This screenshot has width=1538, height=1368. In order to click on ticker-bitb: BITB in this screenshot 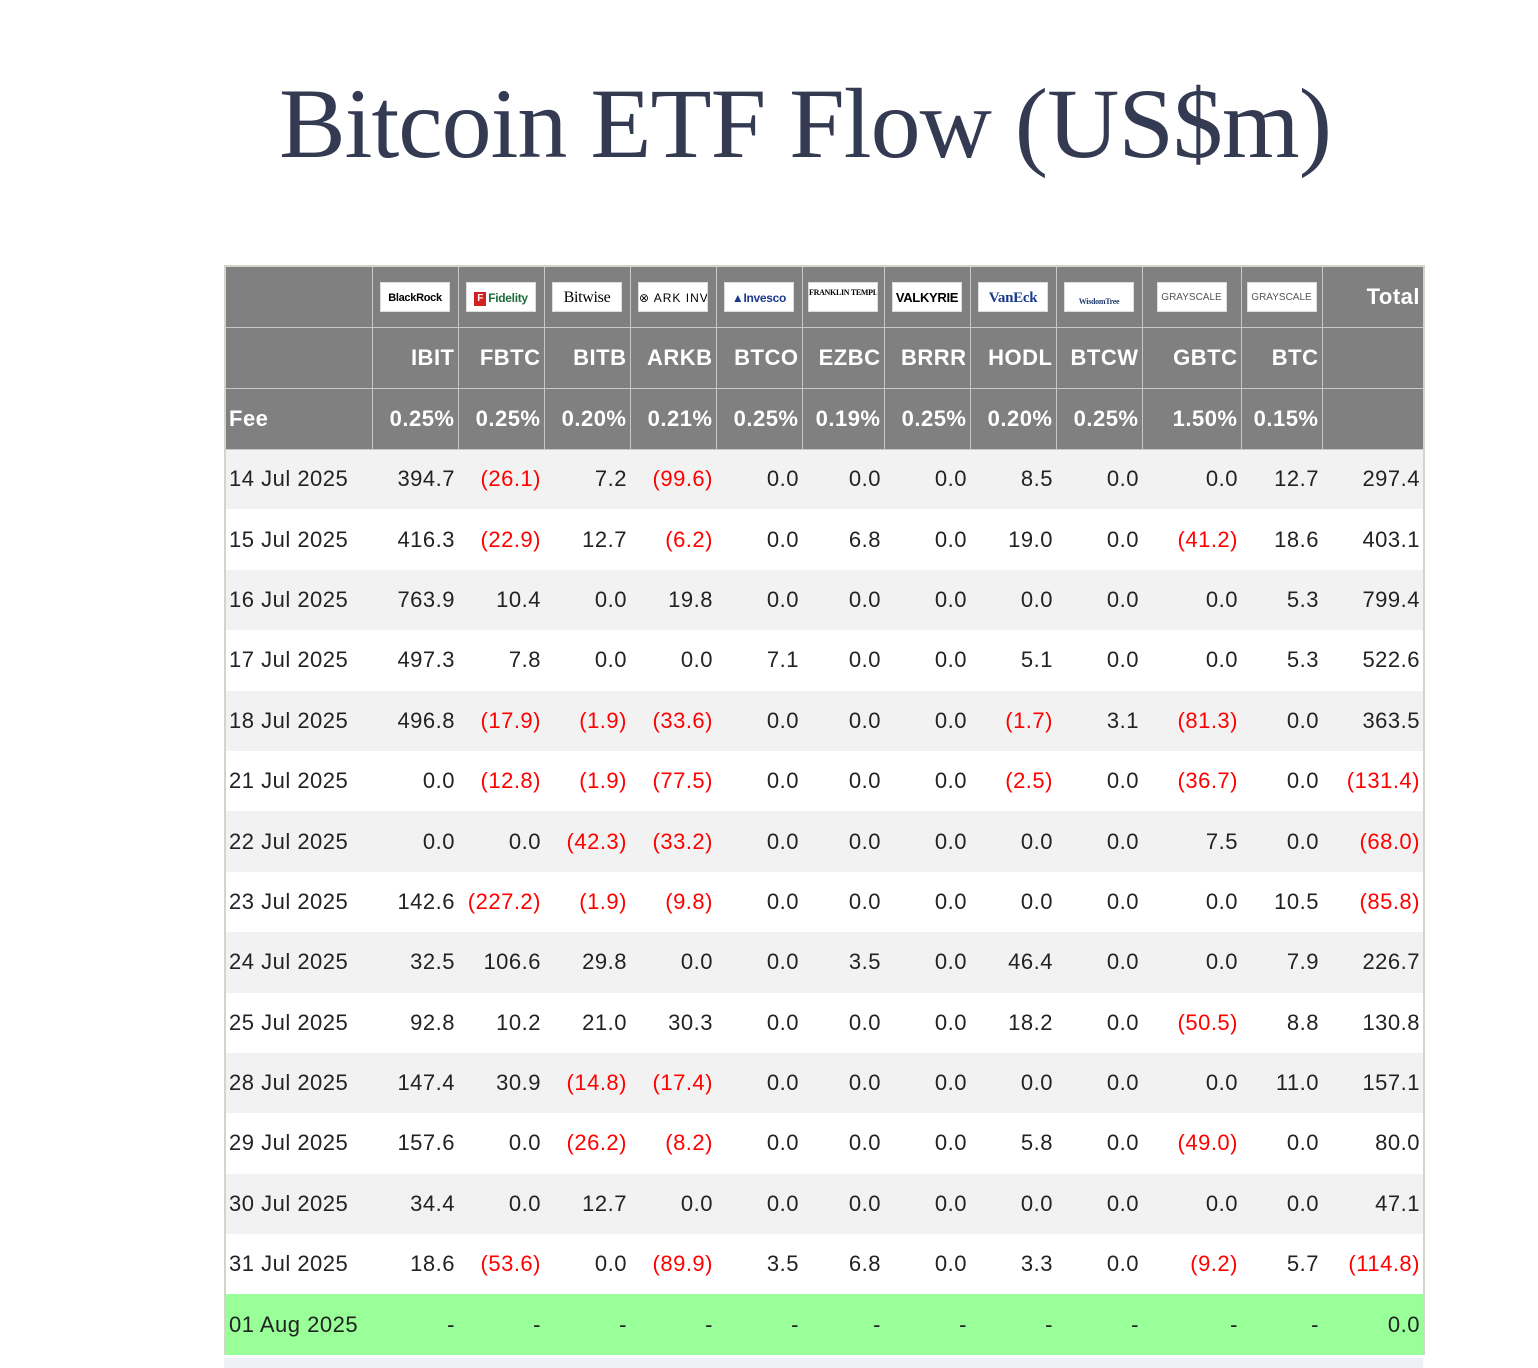, I will do `click(587, 358)`.